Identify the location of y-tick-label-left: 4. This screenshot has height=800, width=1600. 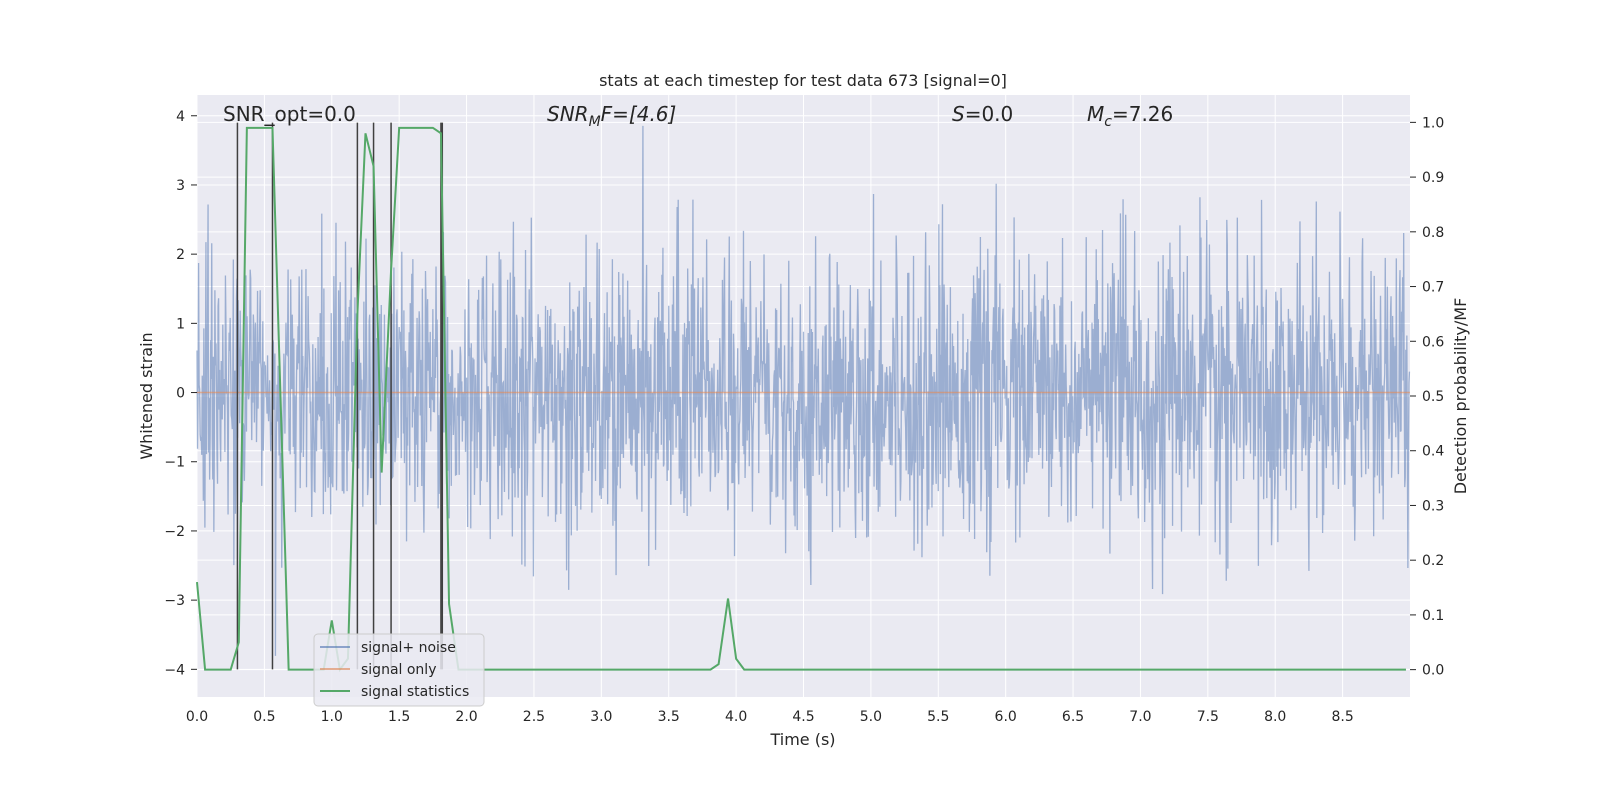
(180, 117).